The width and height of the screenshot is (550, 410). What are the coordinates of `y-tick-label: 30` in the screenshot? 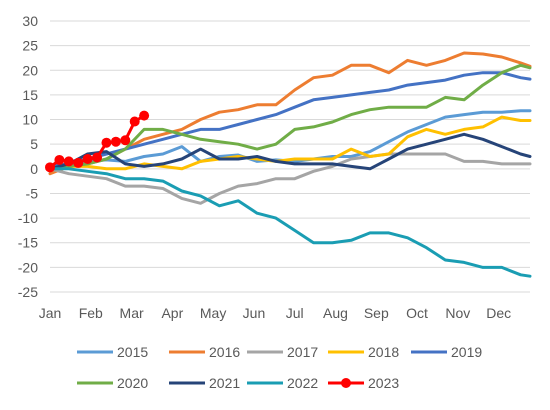 It's located at (30, 21).